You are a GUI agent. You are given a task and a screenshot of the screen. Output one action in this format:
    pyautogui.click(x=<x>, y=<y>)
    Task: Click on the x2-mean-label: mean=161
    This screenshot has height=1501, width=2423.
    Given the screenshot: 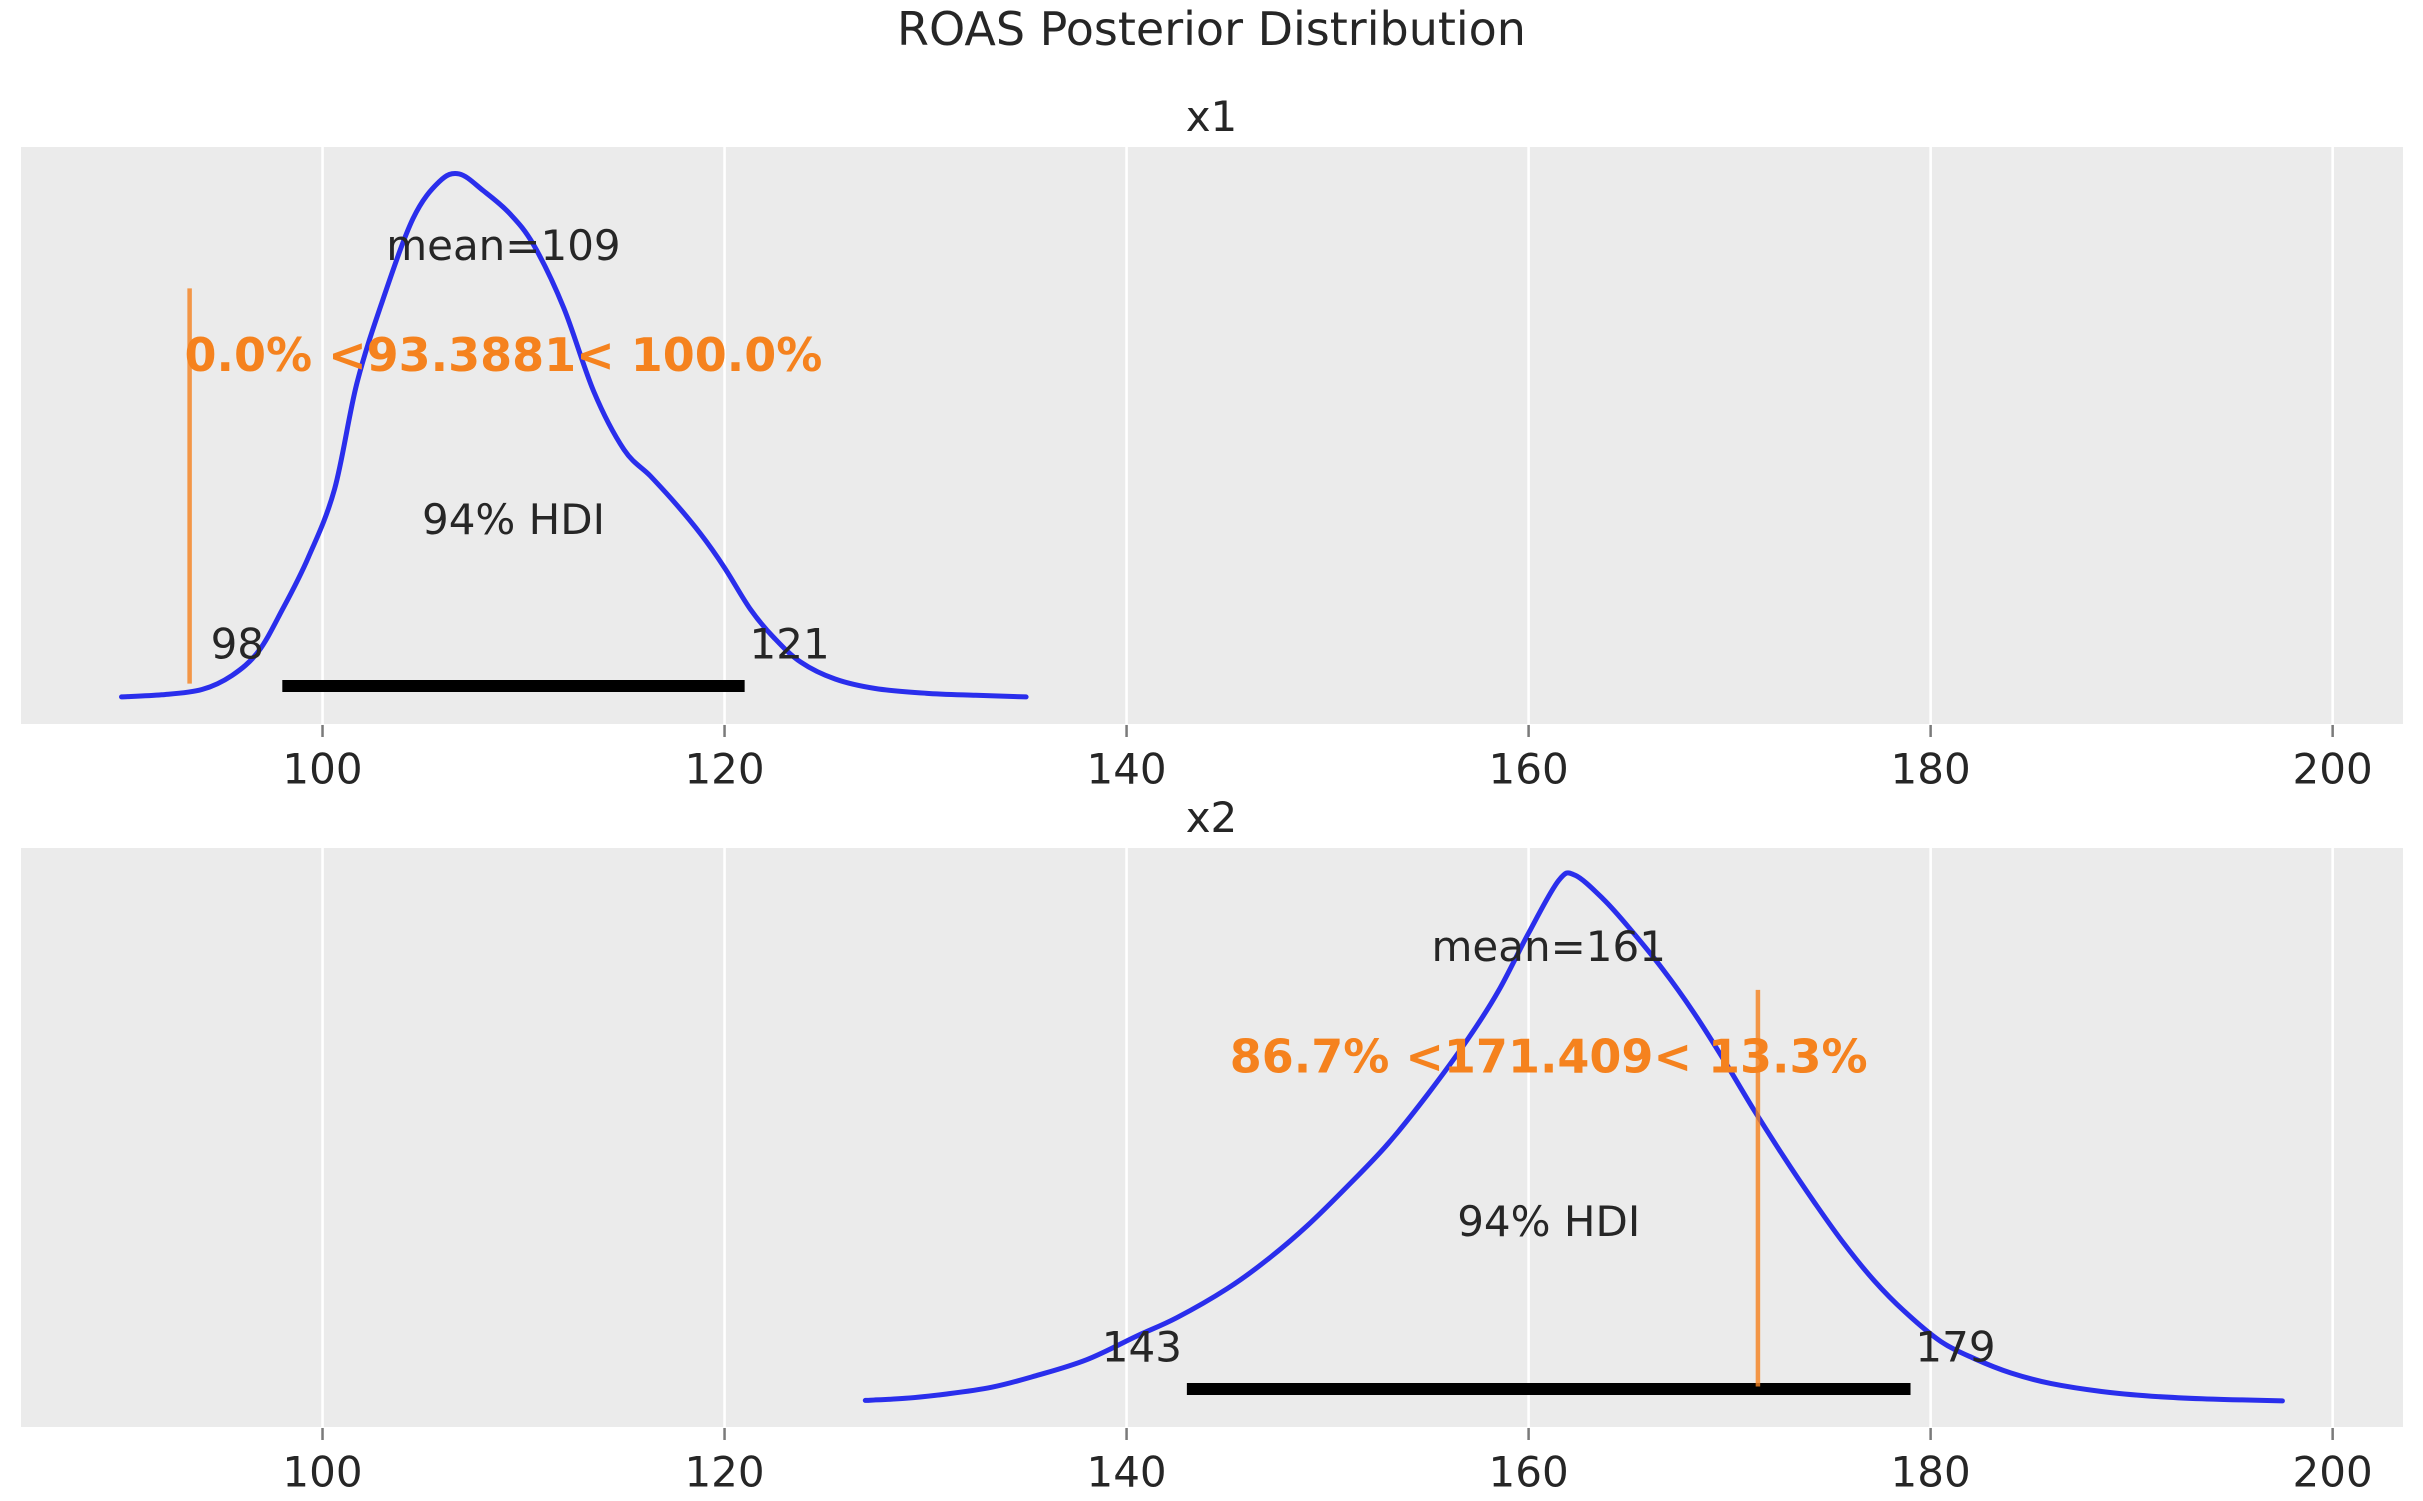 What is the action you would take?
    pyautogui.click(x=1548, y=946)
    